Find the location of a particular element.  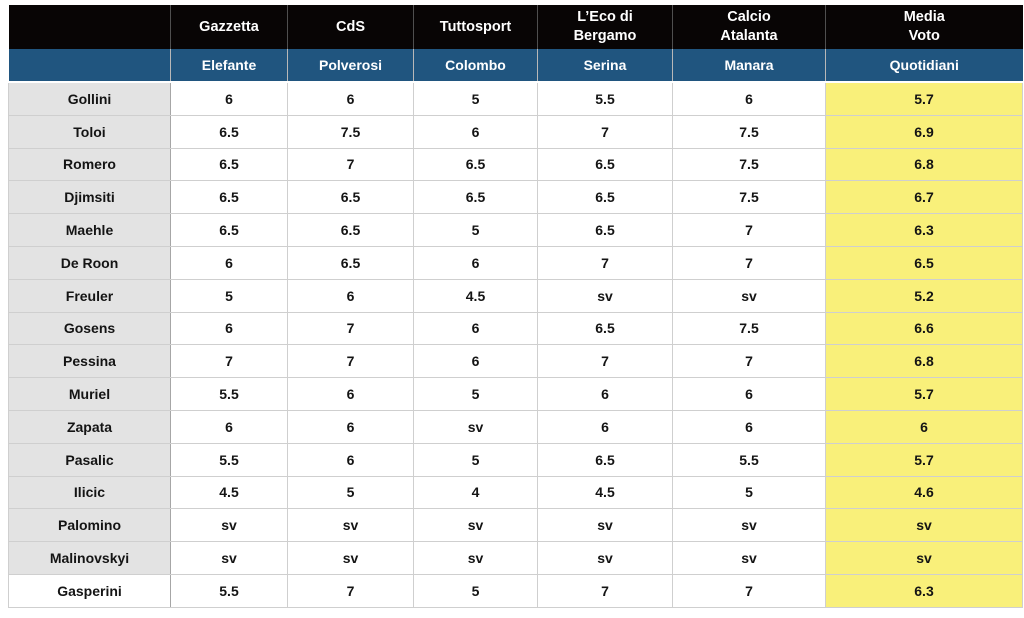

media-voto-cell: 4.6 is located at coordinates (924, 492).